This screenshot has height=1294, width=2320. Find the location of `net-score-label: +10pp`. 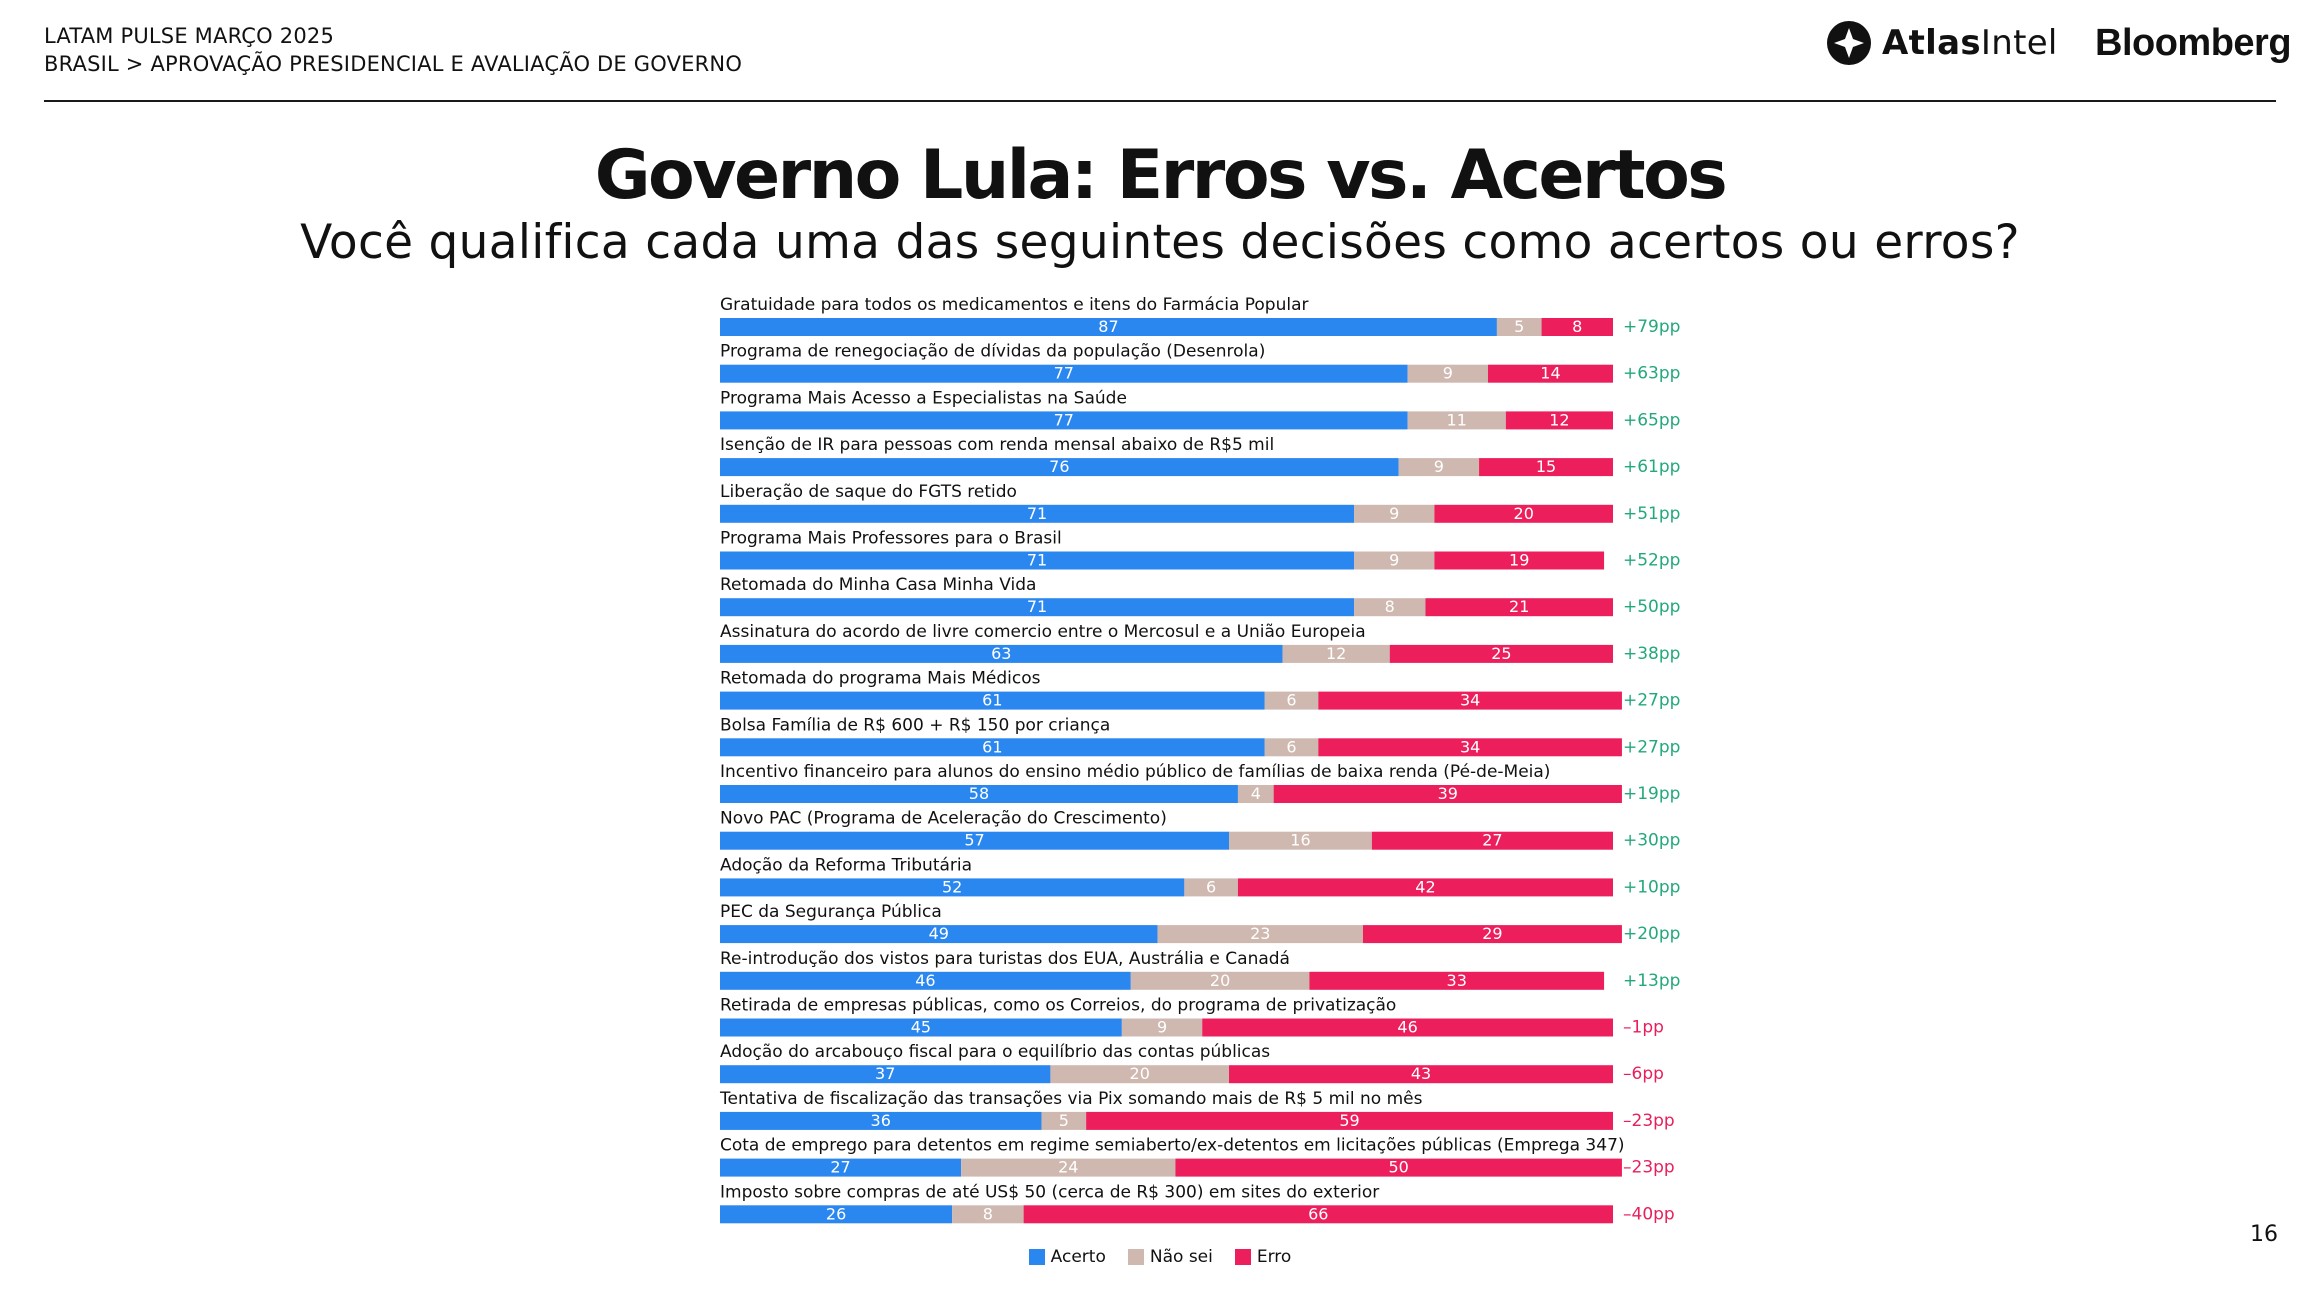

net-score-label: +10pp is located at coordinates (1651, 887).